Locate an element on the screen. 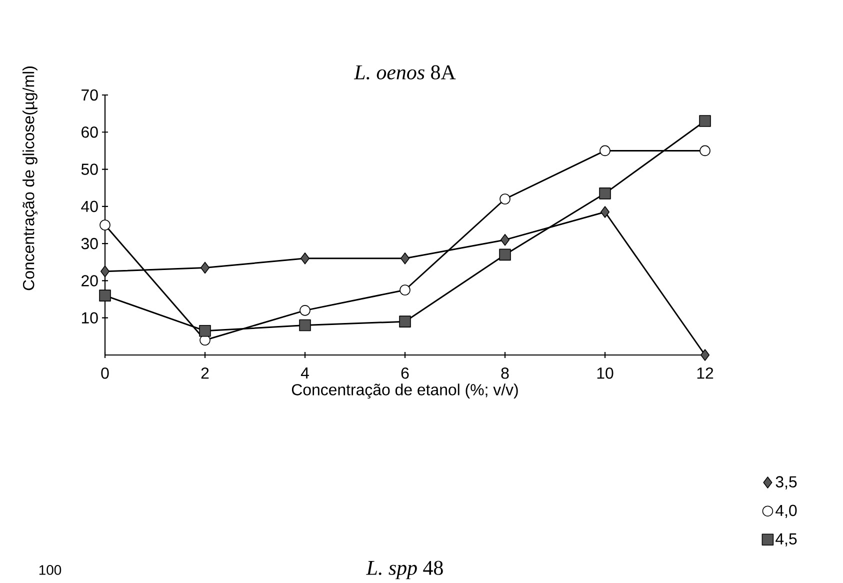 This screenshot has width=843, height=583. legend-label: 3,5 is located at coordinates (786, 483).